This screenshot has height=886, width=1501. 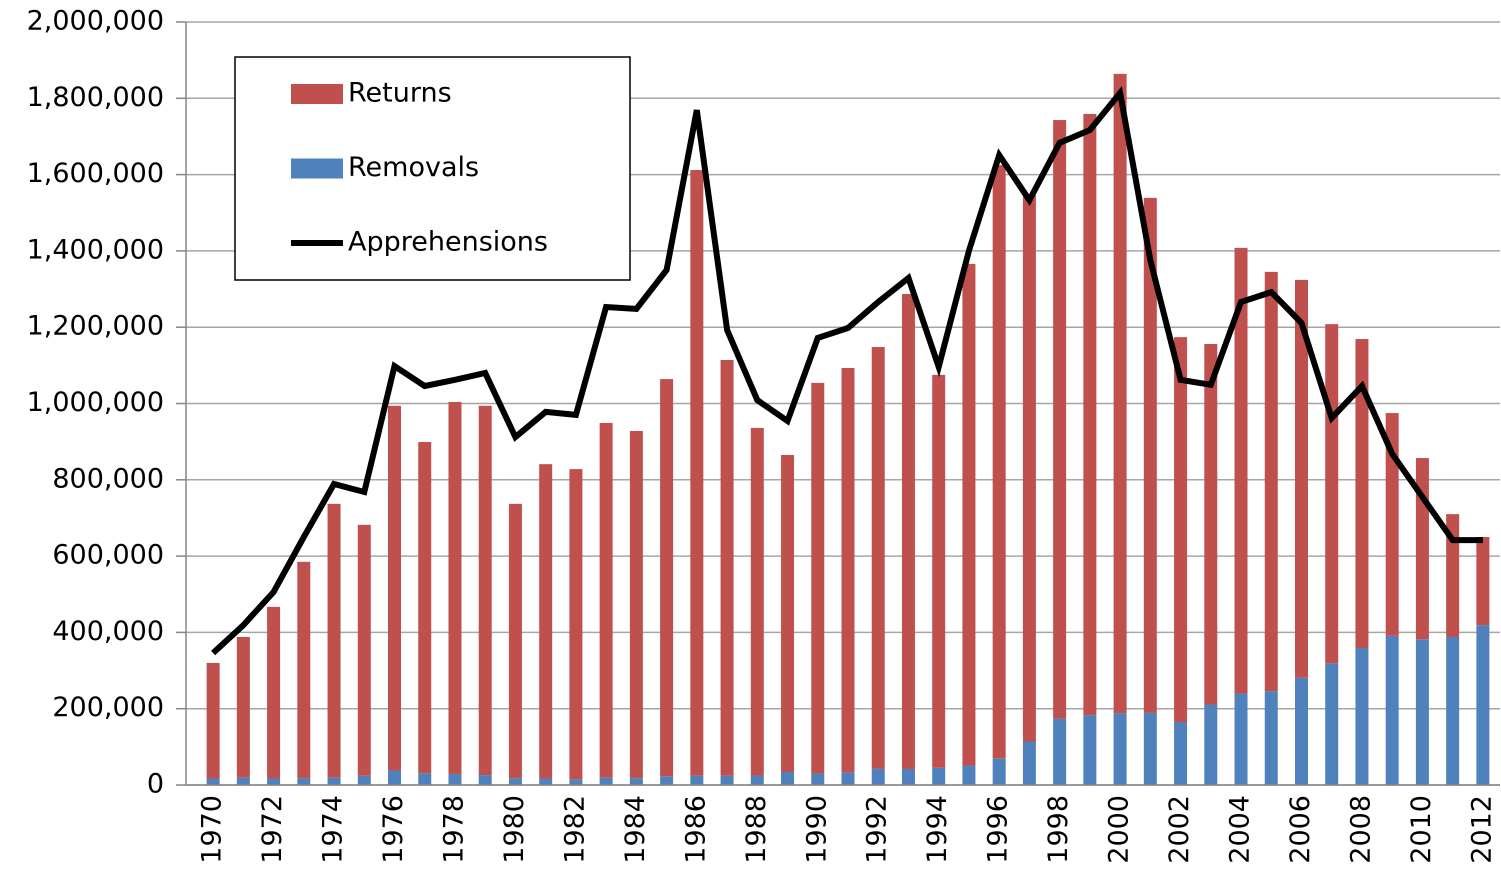 I want to click on x-tick-label: 1976, so click(x=393, y=829).